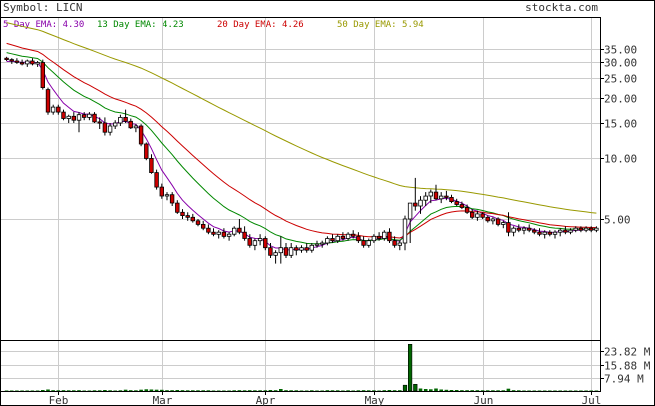 The image size is (655, 406). What do you see at coordinates (620, 50) in the screenshot?
I see `price-tick-label: 35.00` at bounding box center [620, 50].